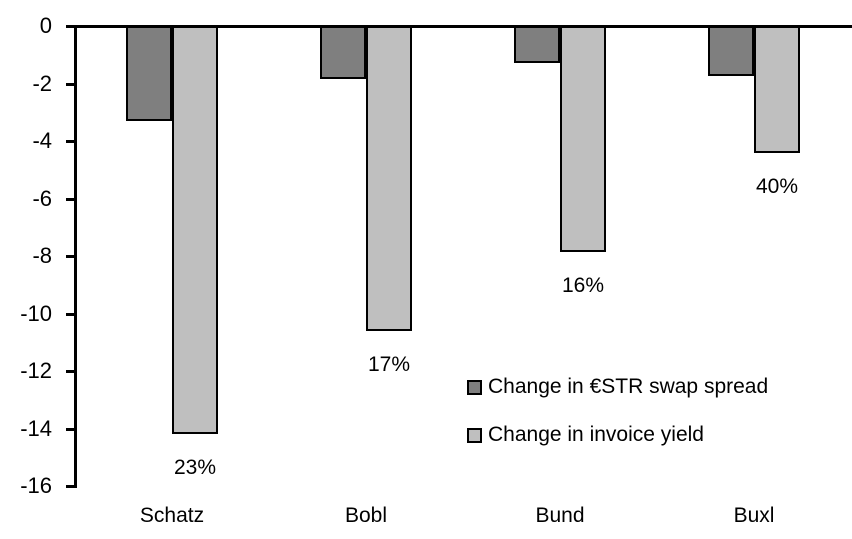 Image resolution: width=852 pixels, height=539 pixels. What do you see at coordinates (149, 73) in the screenshot?
I see `bar-schatz-series0` at bounding box center [149, 73].